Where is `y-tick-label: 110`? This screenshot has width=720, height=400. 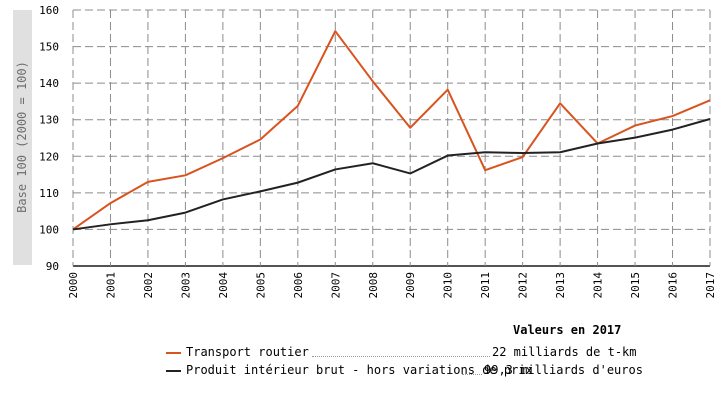
y-tick-label: 110 is located at coordinates (49, 193).